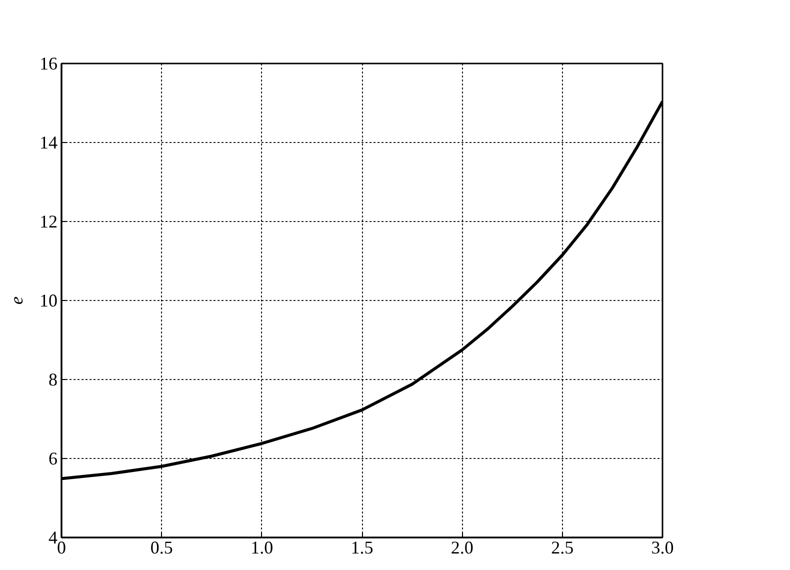 The height and width of the screenshot is (570, 790). I want to click on y-tick-label: 6, so click(53, 458).